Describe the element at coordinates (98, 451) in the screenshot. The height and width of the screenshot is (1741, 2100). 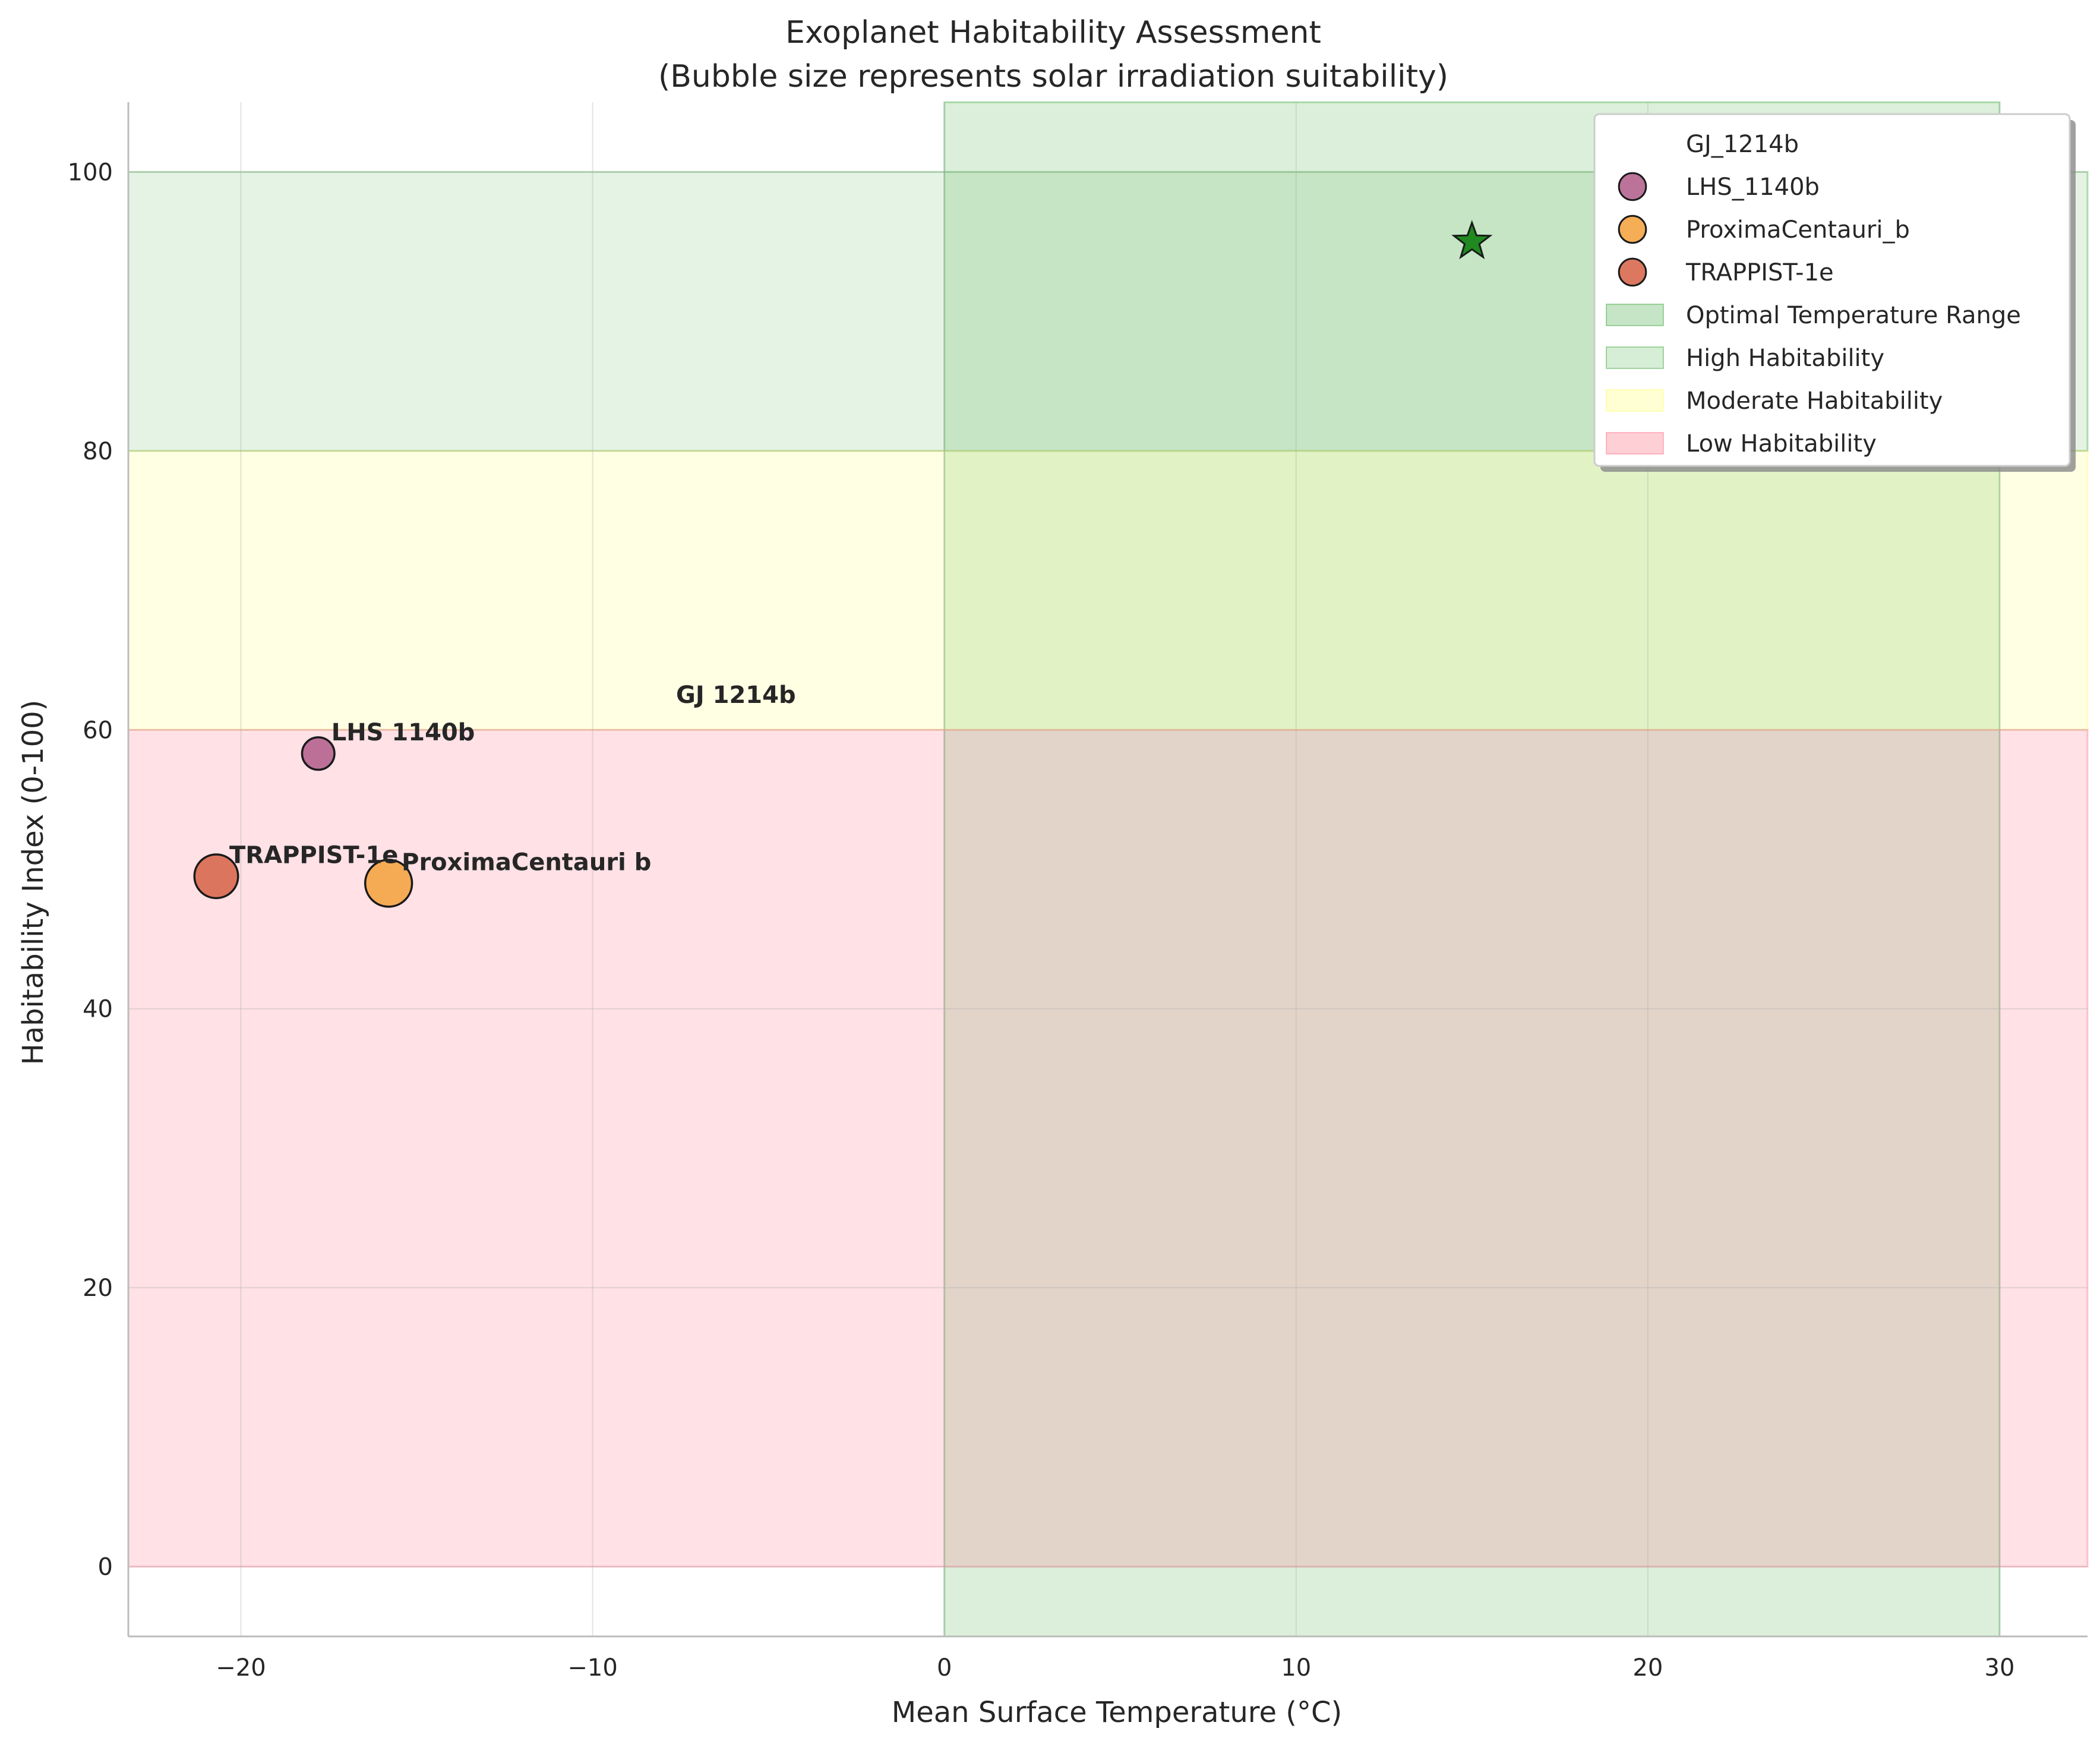
I see `y-tick-label: 80` at that location.